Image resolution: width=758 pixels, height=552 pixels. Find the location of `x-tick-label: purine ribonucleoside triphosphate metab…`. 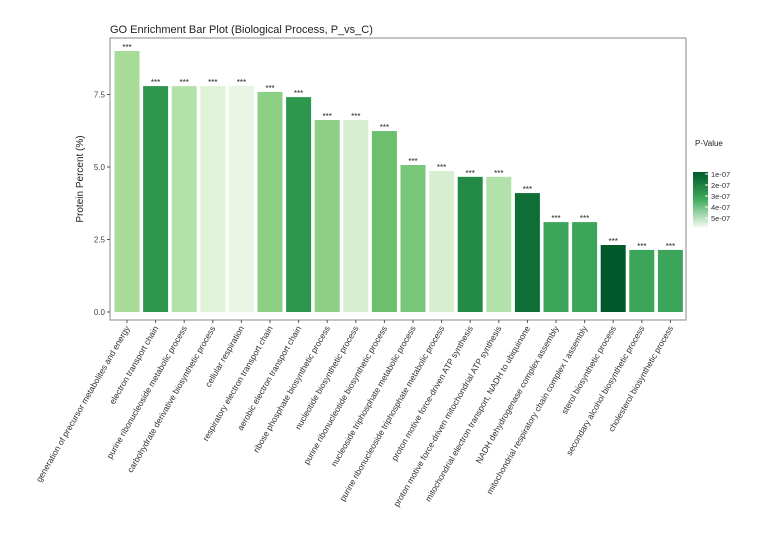

x-tick-label: purine ribonucleoside triphosphate metab… is located at coordinates (391, 413).